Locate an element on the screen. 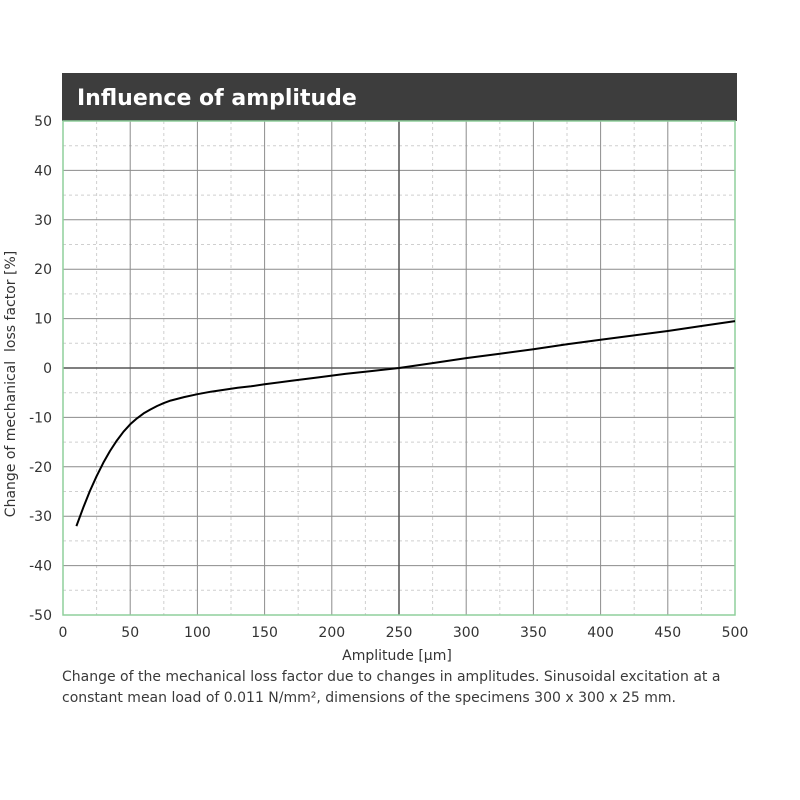 Image resolution: width=800 pixels, height=800 pixels. x-tick-label: 500 is located at coordinates (735, 633).